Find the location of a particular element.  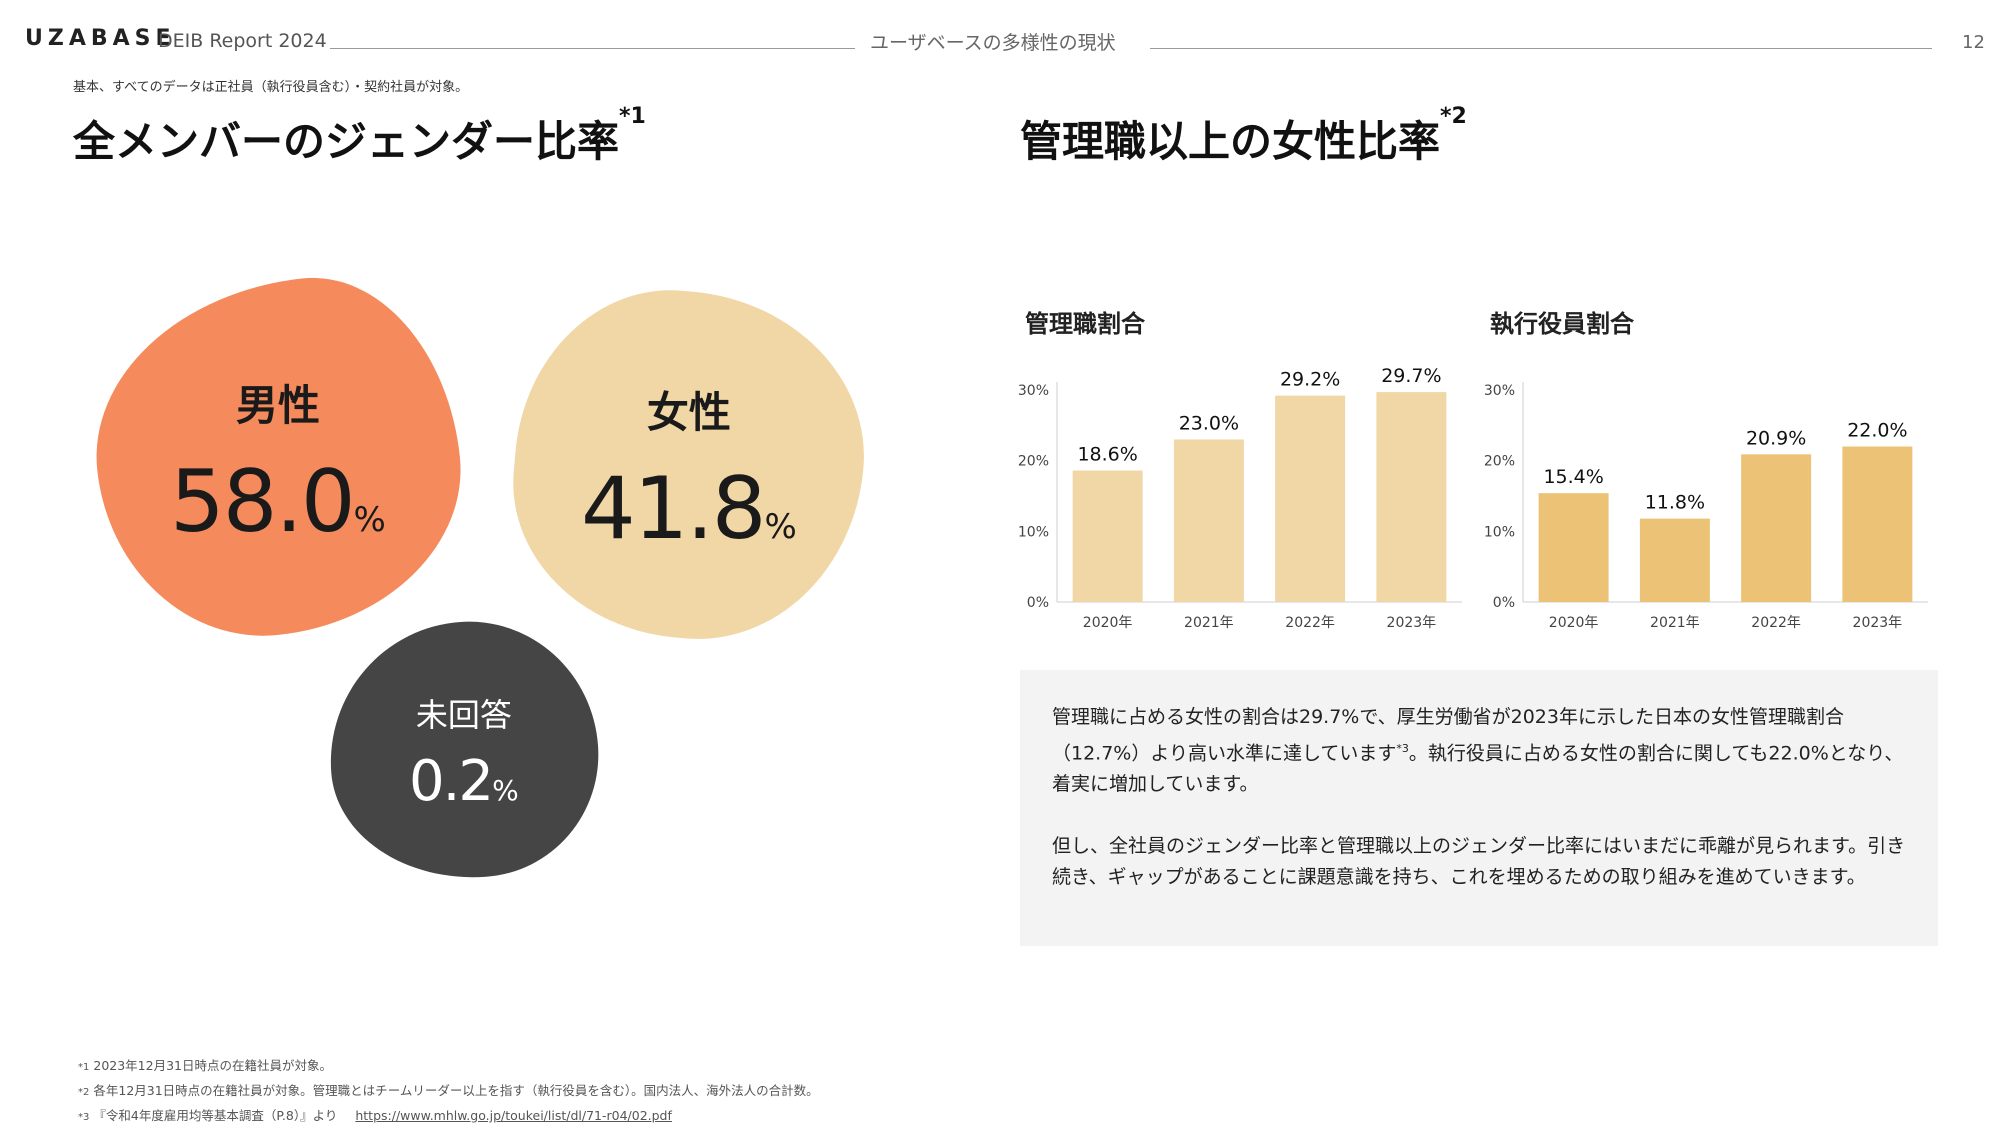

header-divider-left is located at coordinates (592, 48).